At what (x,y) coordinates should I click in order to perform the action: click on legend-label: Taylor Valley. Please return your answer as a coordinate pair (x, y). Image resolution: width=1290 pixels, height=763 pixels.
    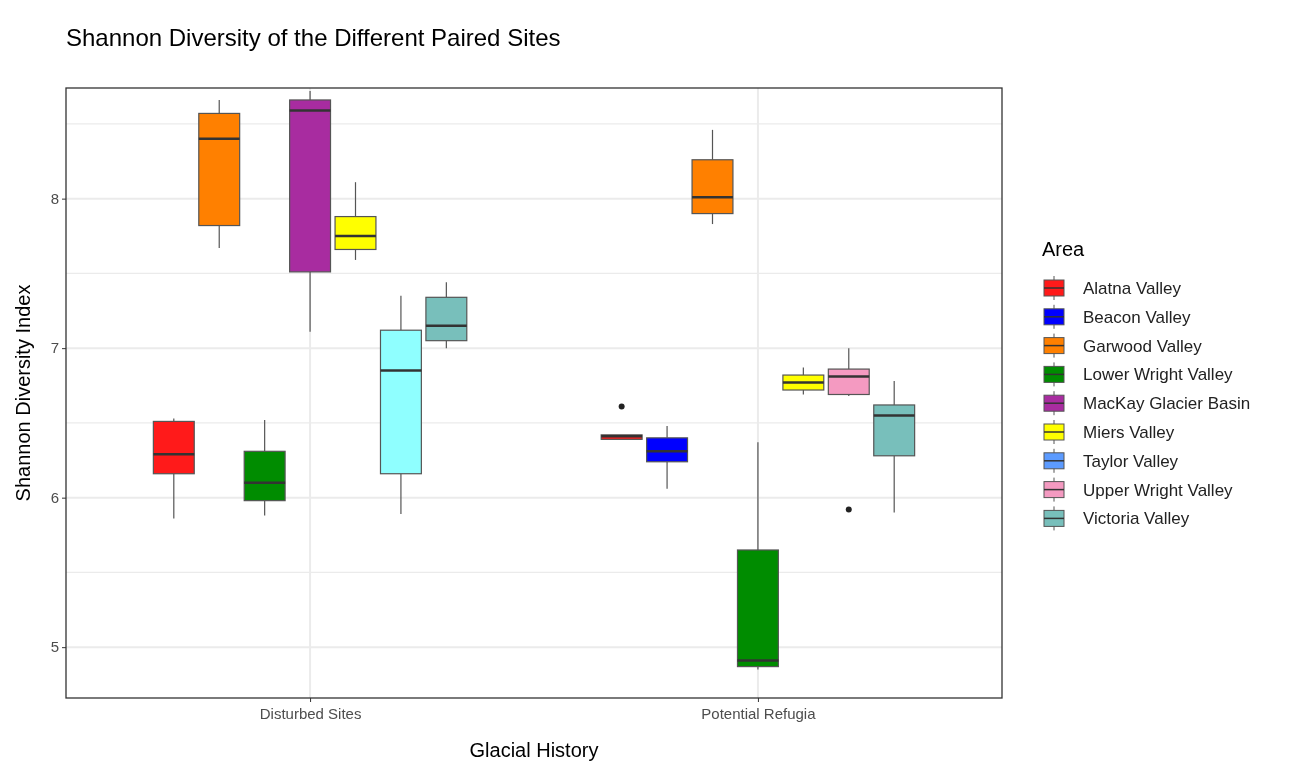
    Looking at the image, I should click on (1131, 461).